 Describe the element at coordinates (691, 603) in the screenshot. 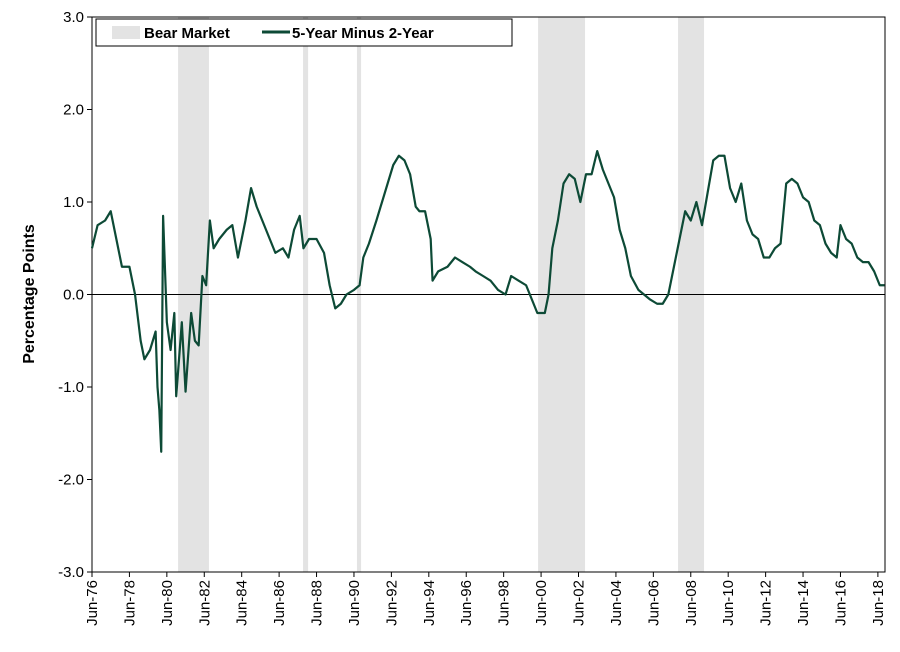

I see `x-tick-label: Jun-08` at that location.